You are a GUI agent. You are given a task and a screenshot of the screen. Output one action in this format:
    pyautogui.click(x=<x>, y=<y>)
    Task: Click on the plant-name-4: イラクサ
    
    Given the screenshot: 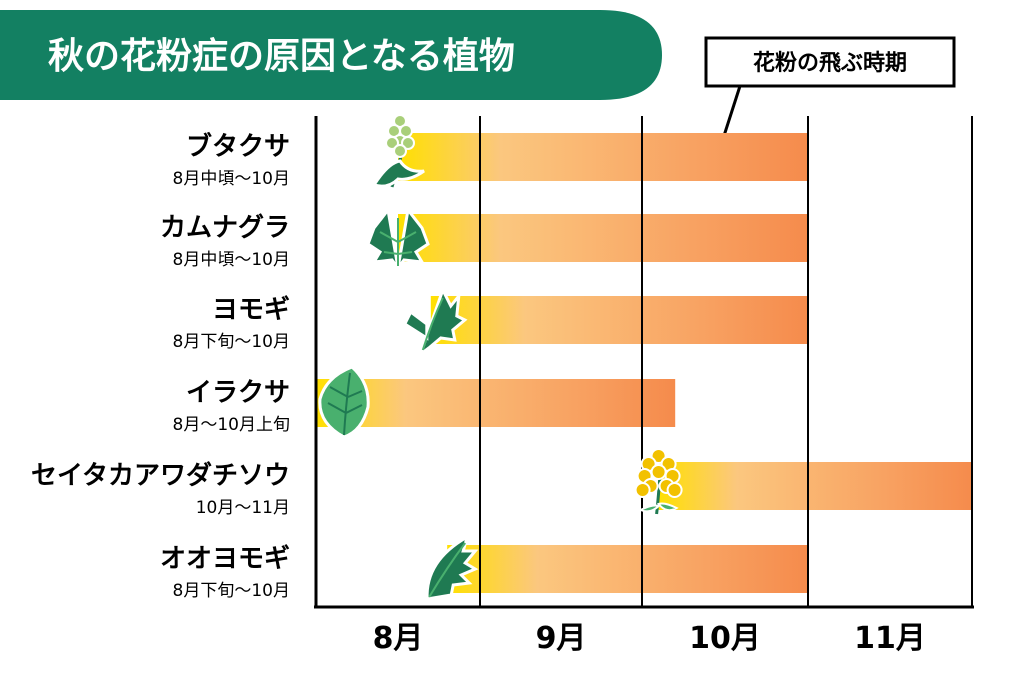 What is the action you would take?
    pyautogui.click(x=238, y=393)
    